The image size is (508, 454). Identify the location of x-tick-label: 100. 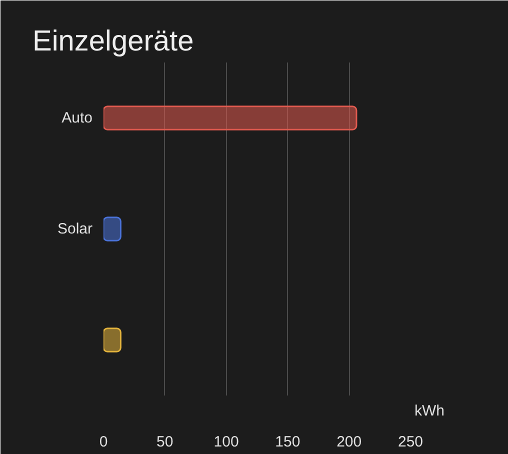
(226, 442).